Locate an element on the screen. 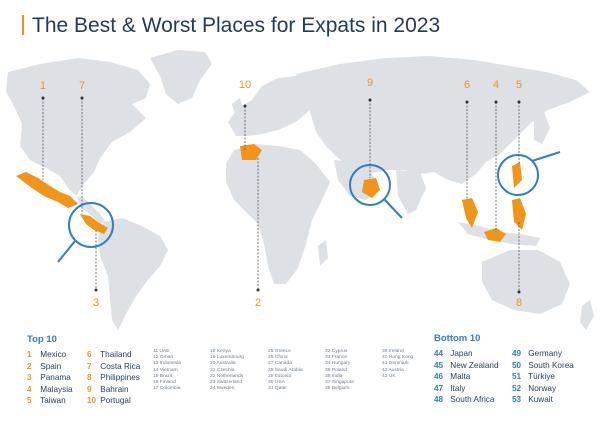 This screenshot has height=429, width=600. list-item: 34 Hungary is located at coordinates (338, 364).